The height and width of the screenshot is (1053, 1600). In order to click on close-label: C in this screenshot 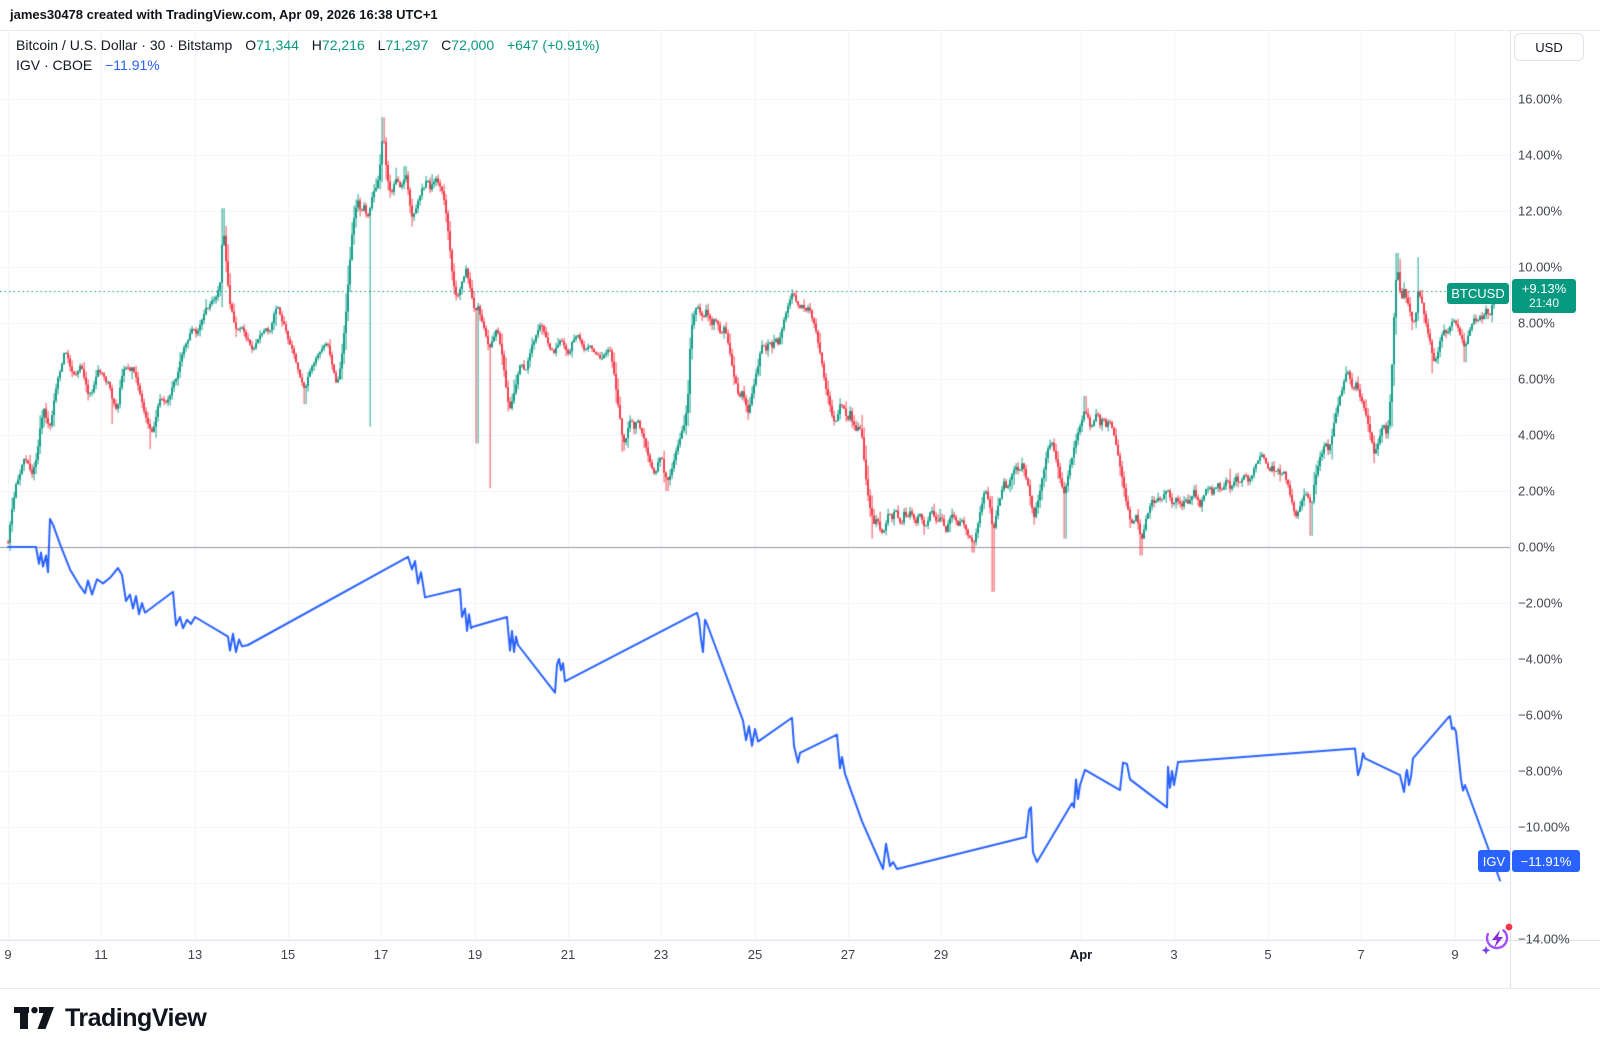, I will do `click(446, 45)`.